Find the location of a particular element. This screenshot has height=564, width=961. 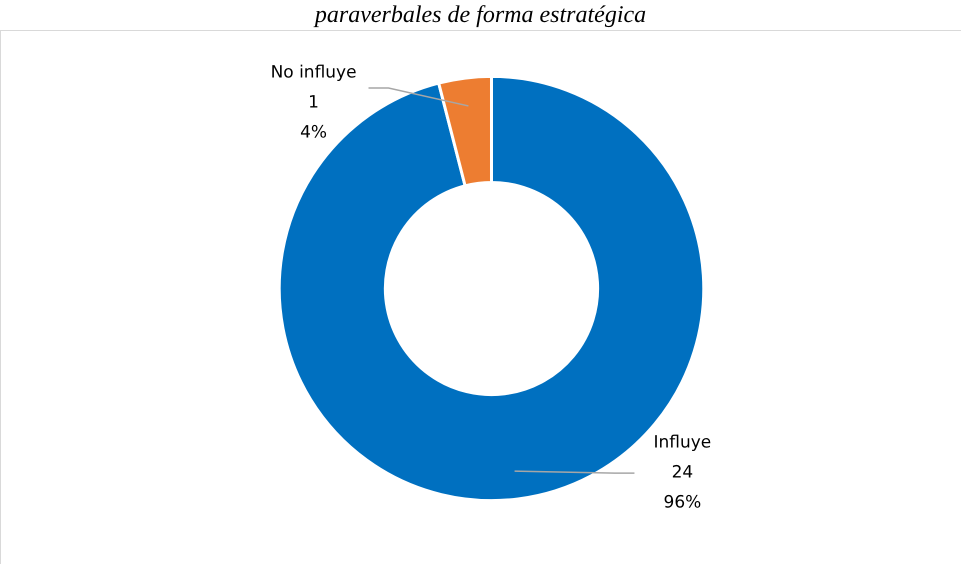

chart-title: paraverbales de forma estratégica is located at coordinates (480, 15).